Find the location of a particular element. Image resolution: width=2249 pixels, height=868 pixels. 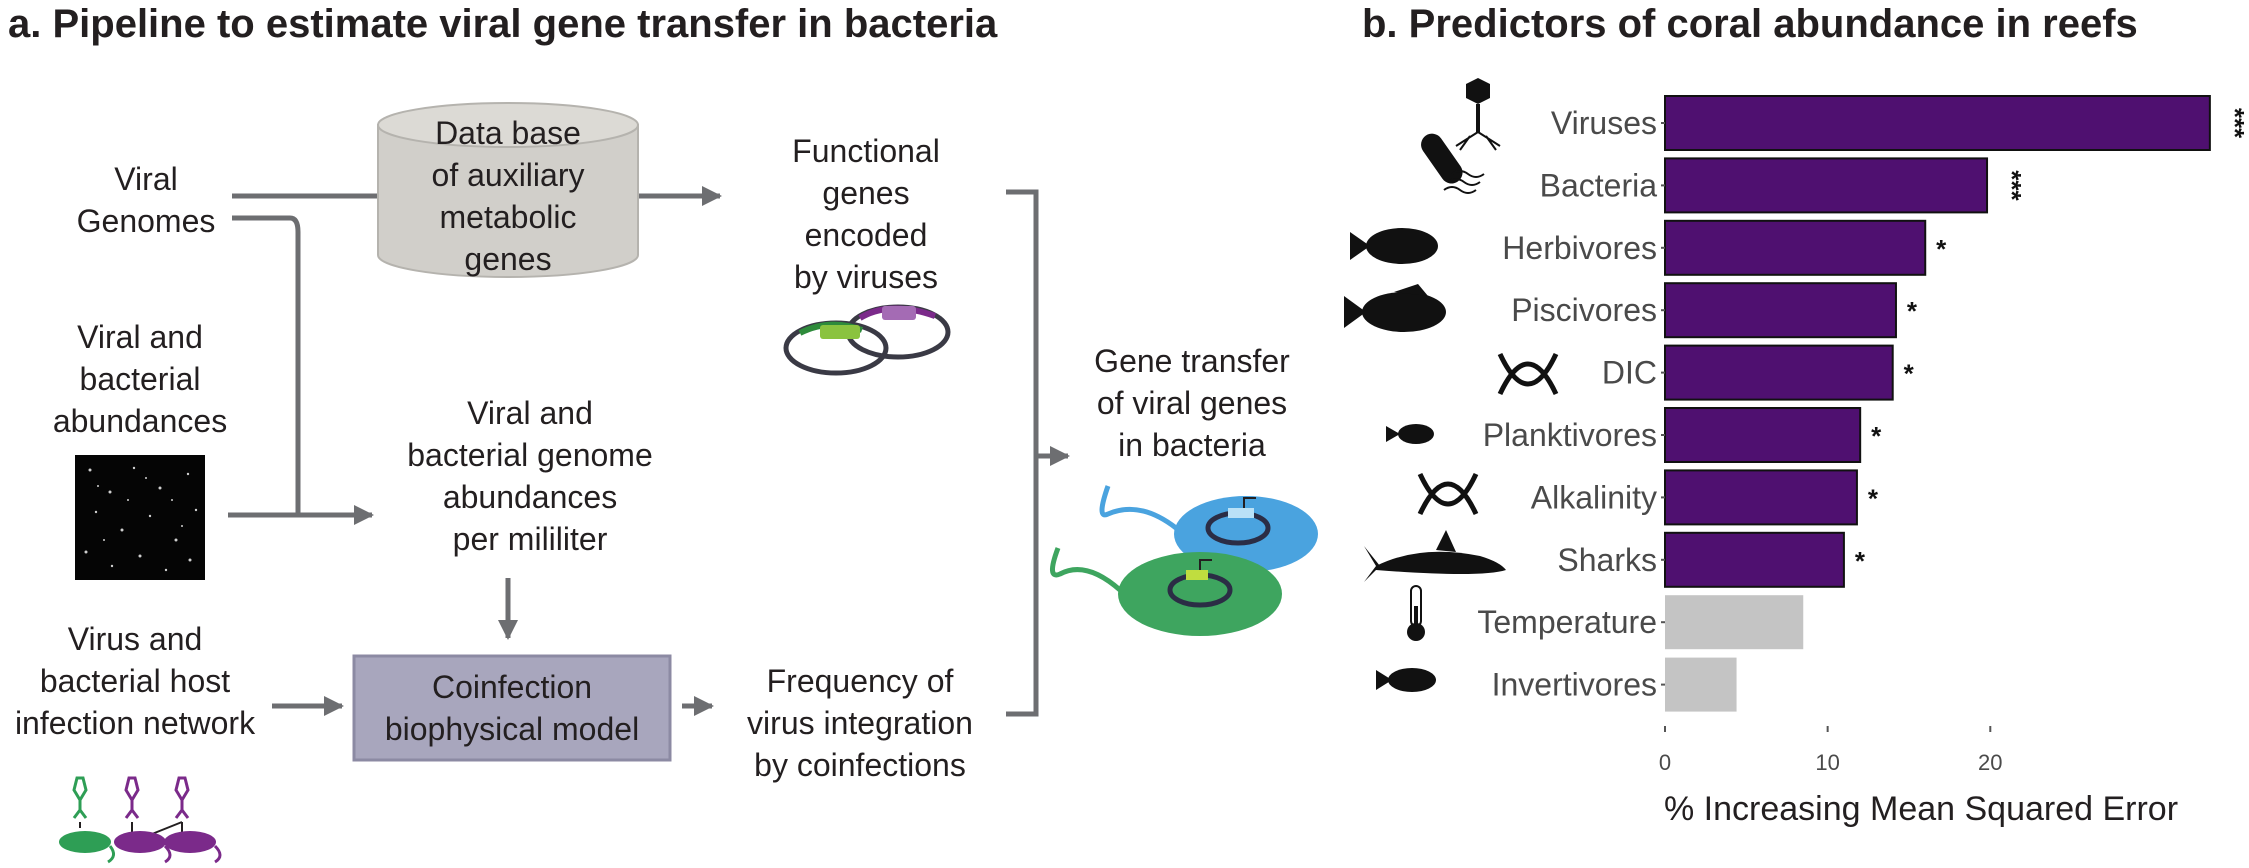

bar-sharks is located at coordinates (1754, 559).